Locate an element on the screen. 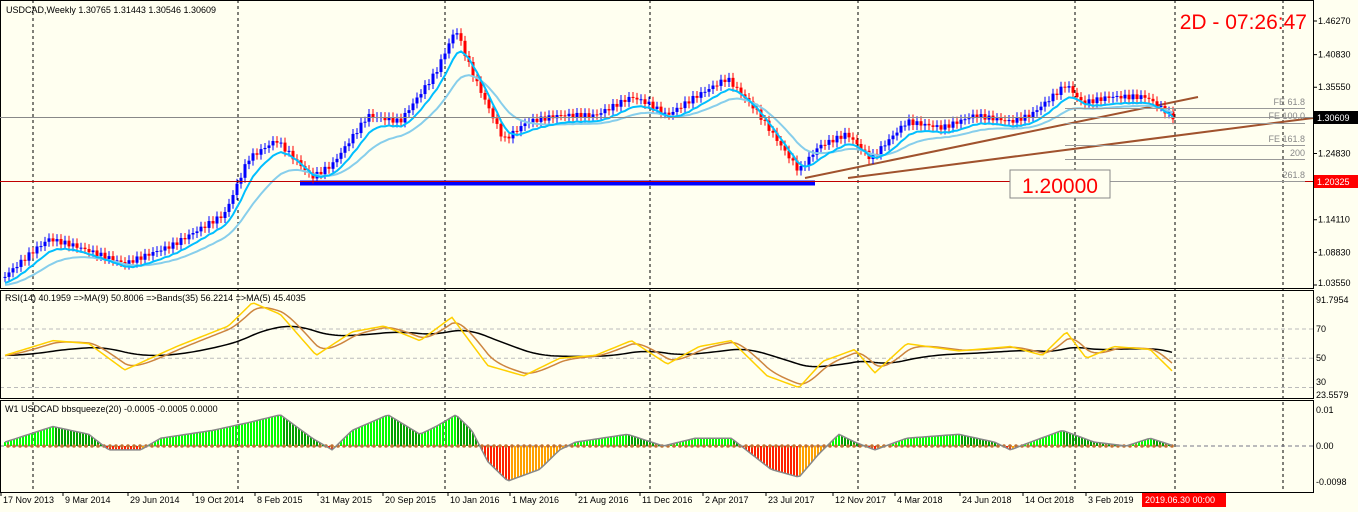  fib-level-label: 200 is located at coordinates (1297, 153).